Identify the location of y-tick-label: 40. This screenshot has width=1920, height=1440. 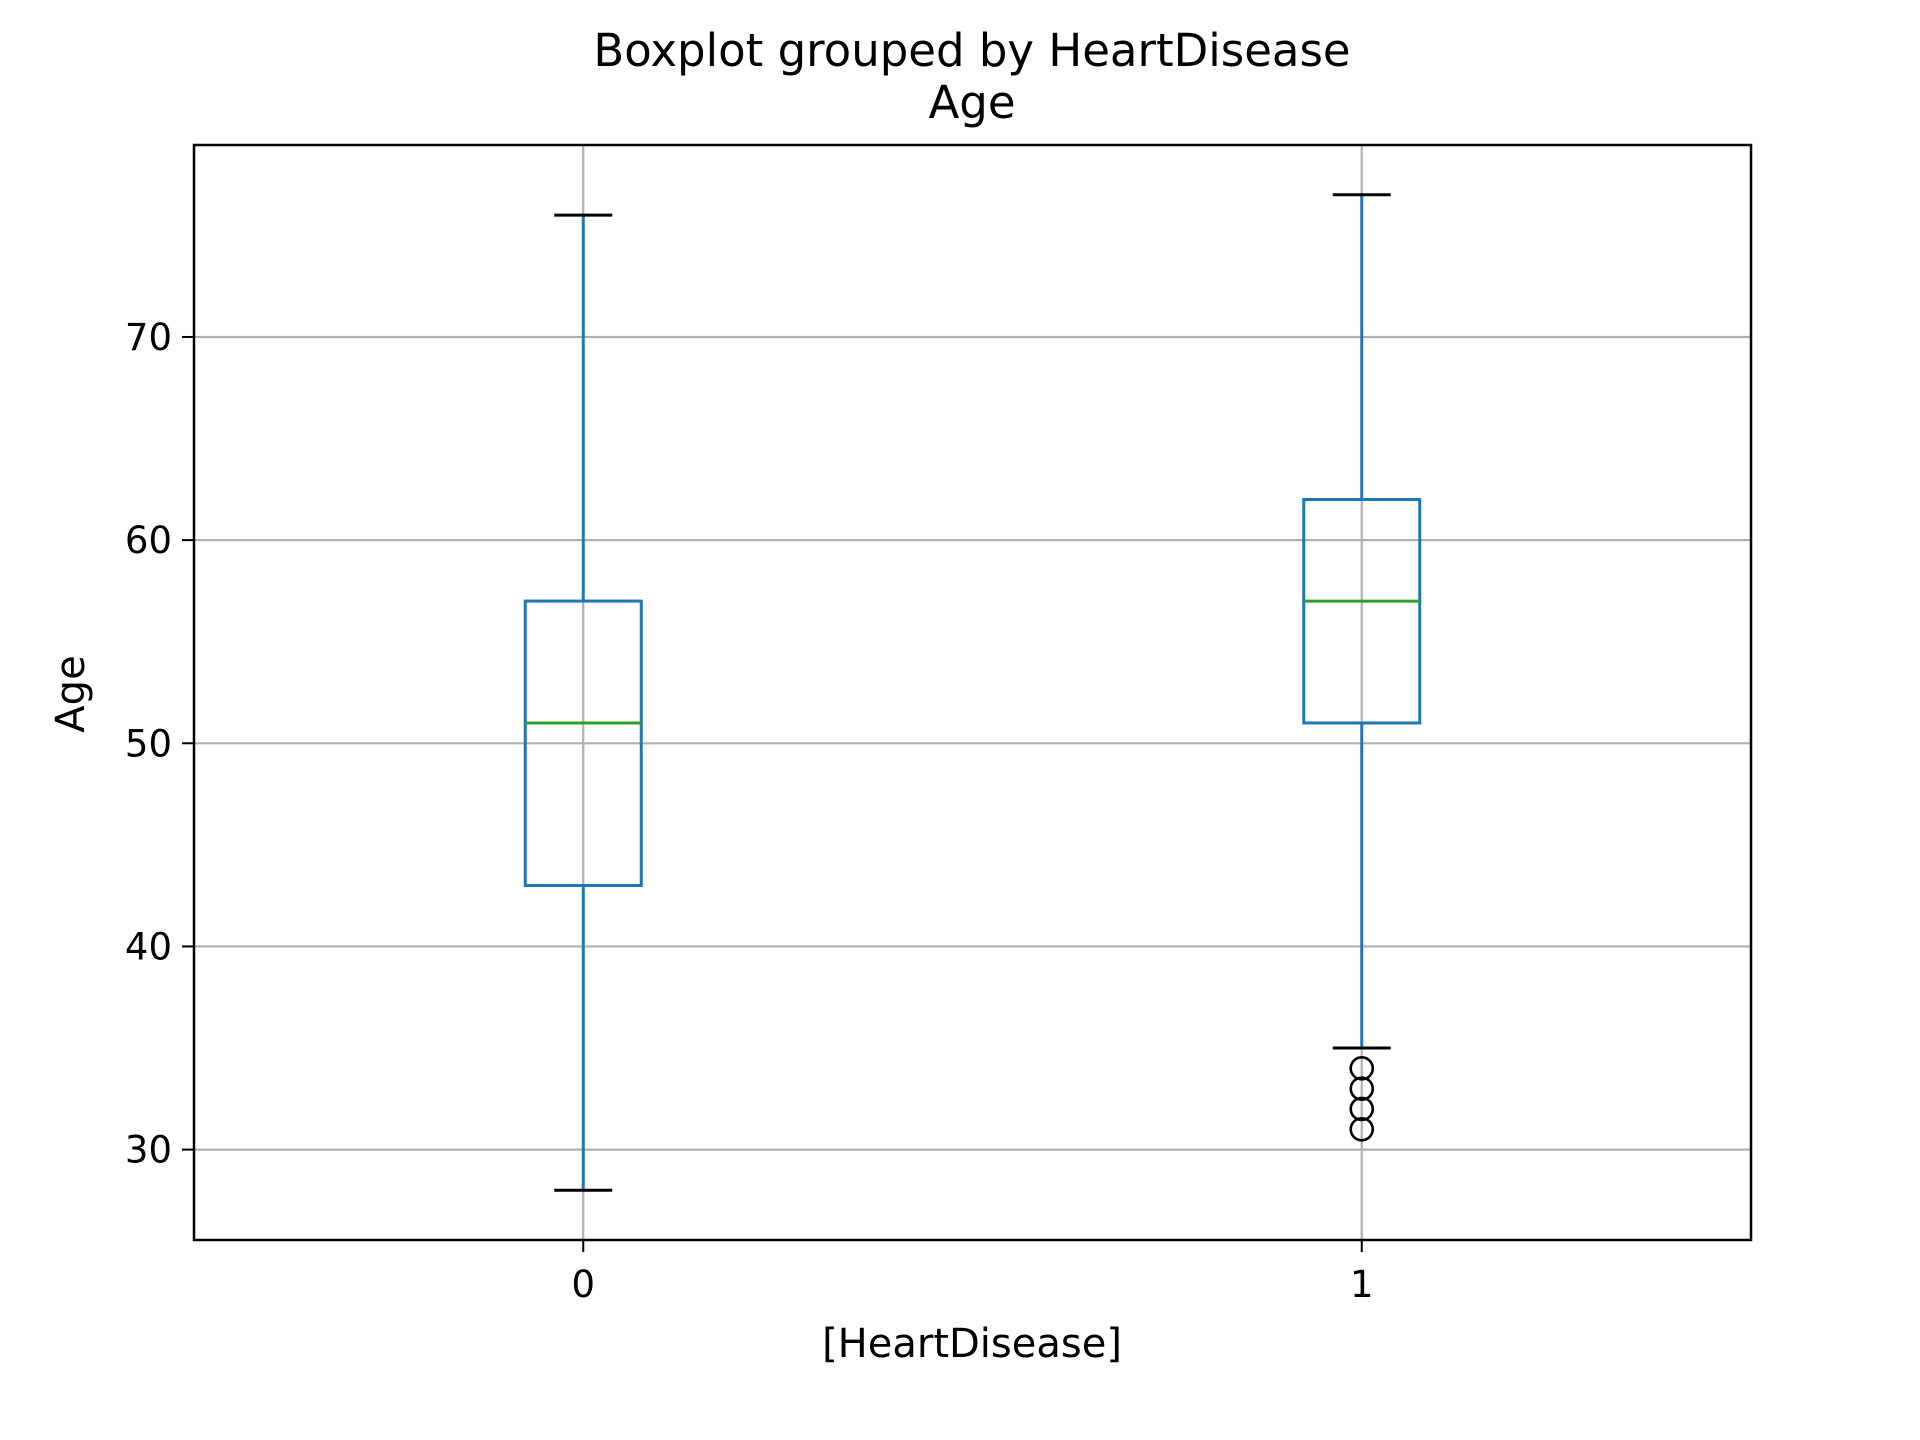
(148, 946).